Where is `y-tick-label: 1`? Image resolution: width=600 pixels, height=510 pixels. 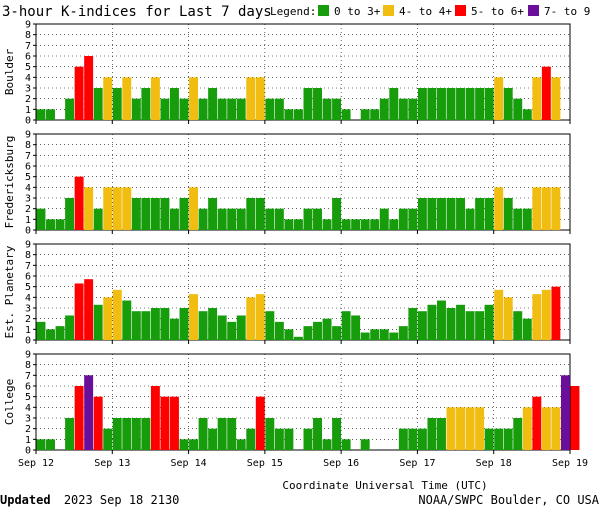
y-tick-label: 1 is located at coordinates (28, 440).